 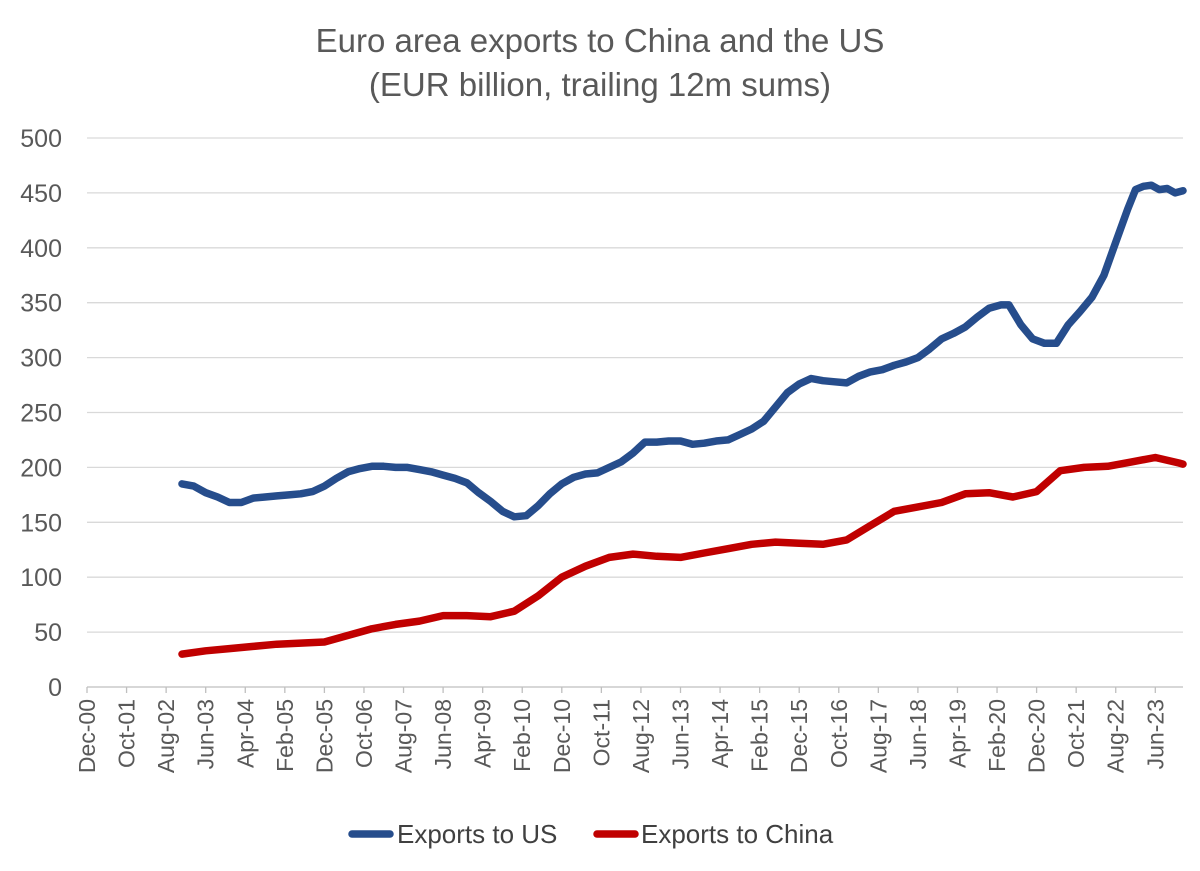 What do you see at coordinates (87, 736) in the screenshot?
I see `x-tick-label: Dec-00` at bounding box center [87, 736].